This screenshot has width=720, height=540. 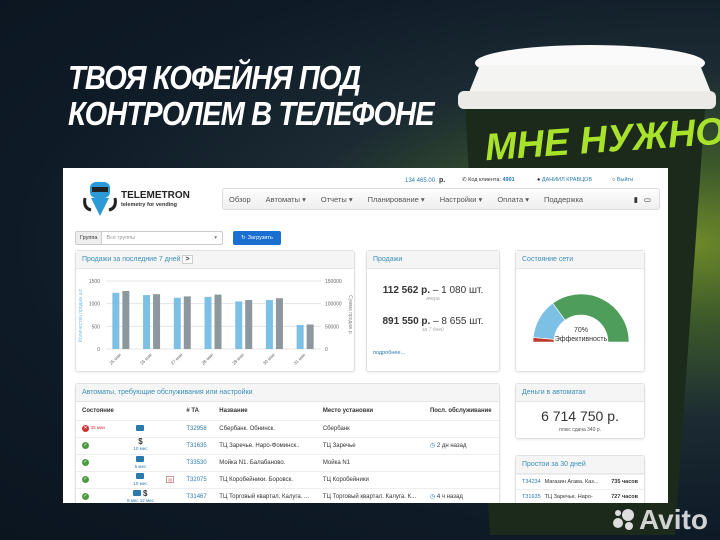 I want to click on robot-logo-icon, so click(x=100, y=199).